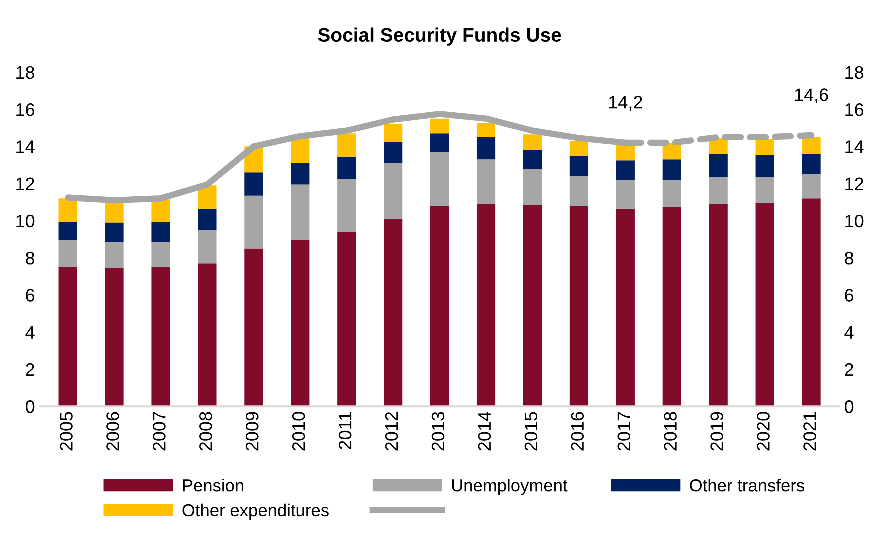 The image size is (893, 557). What do you see at coordinates (213, 485) in the screenshot?
I see `legend-label: Pension` at bounding box center [213, 485].